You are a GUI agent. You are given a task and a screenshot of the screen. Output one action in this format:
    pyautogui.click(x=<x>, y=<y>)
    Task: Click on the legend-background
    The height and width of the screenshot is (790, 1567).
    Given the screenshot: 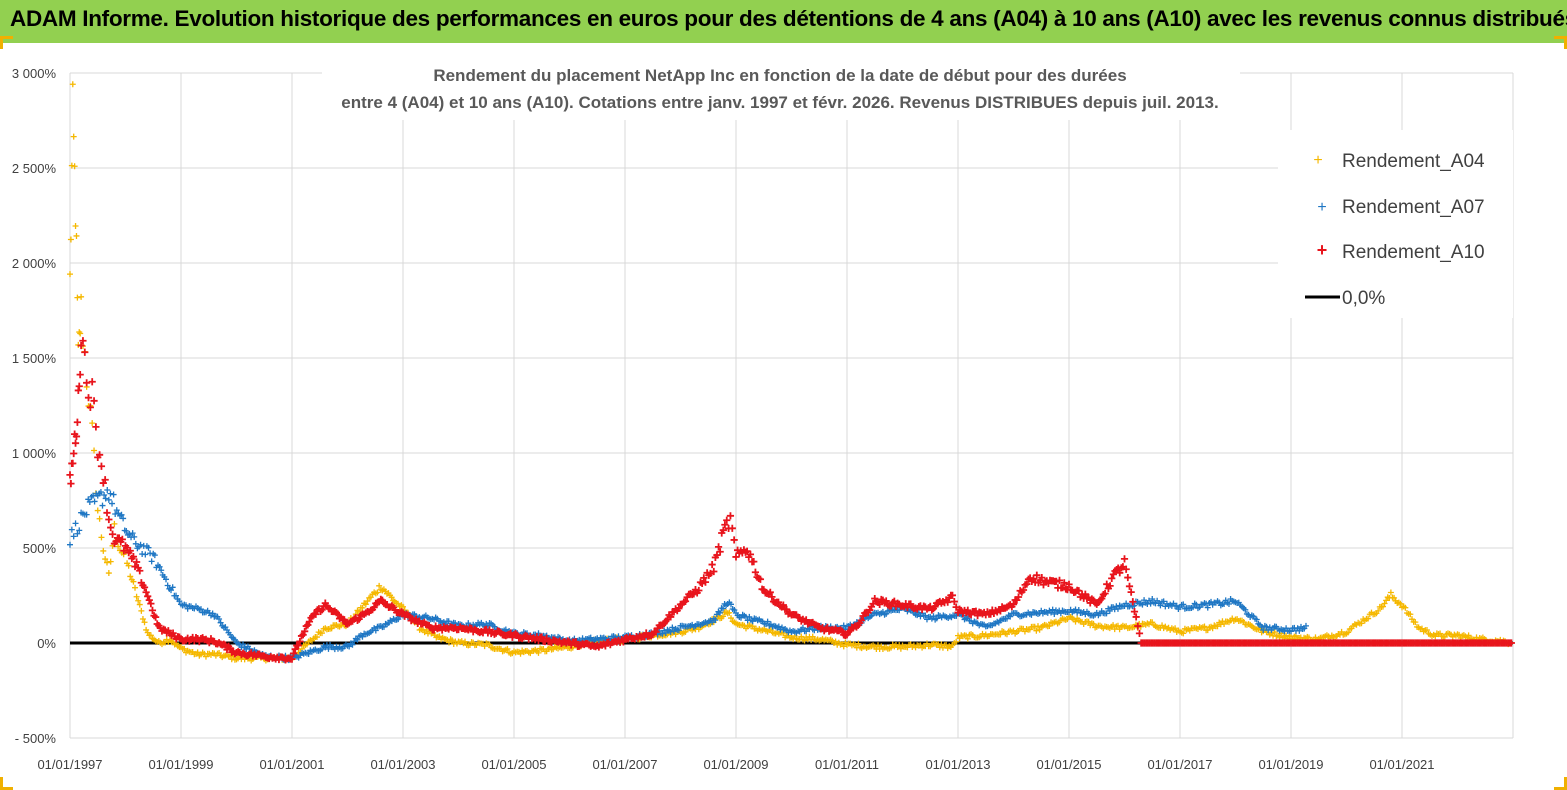 What is the action you would take?
    pyautogui.click(x=1395, y=224)
    